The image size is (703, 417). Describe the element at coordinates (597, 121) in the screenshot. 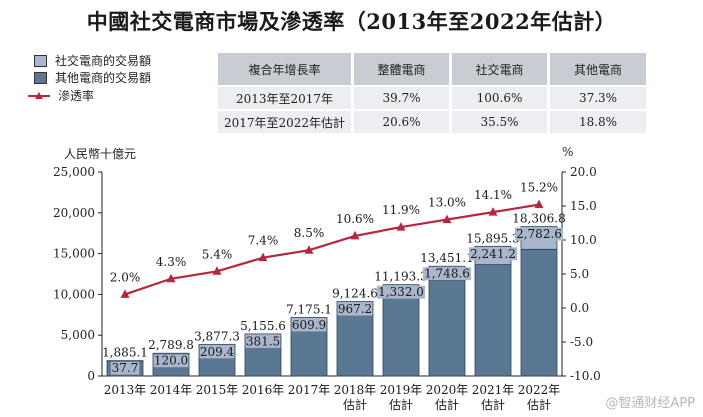

I see `cagr-cell: 18.8%` at that location.